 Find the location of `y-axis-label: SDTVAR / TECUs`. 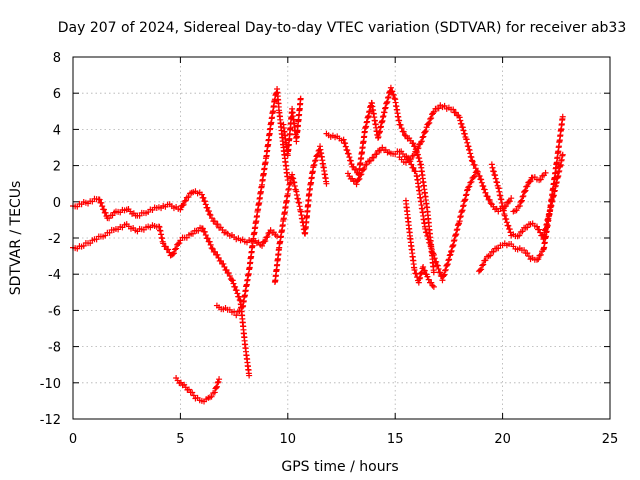

y-axis-label: SDTVAR / TECUs is located at coordinates (16, 238).